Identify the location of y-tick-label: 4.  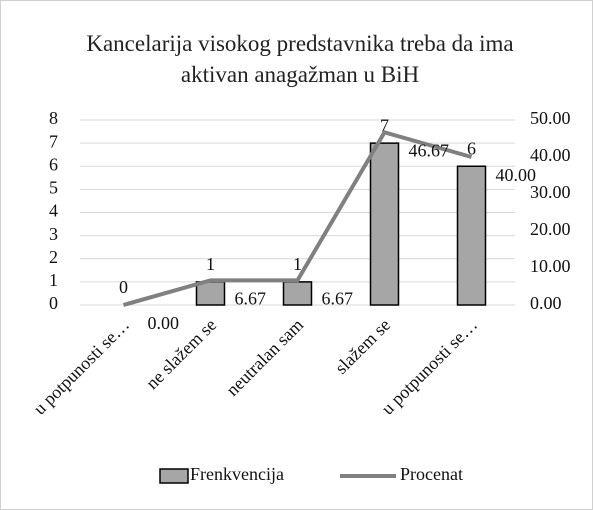
(53, 211).